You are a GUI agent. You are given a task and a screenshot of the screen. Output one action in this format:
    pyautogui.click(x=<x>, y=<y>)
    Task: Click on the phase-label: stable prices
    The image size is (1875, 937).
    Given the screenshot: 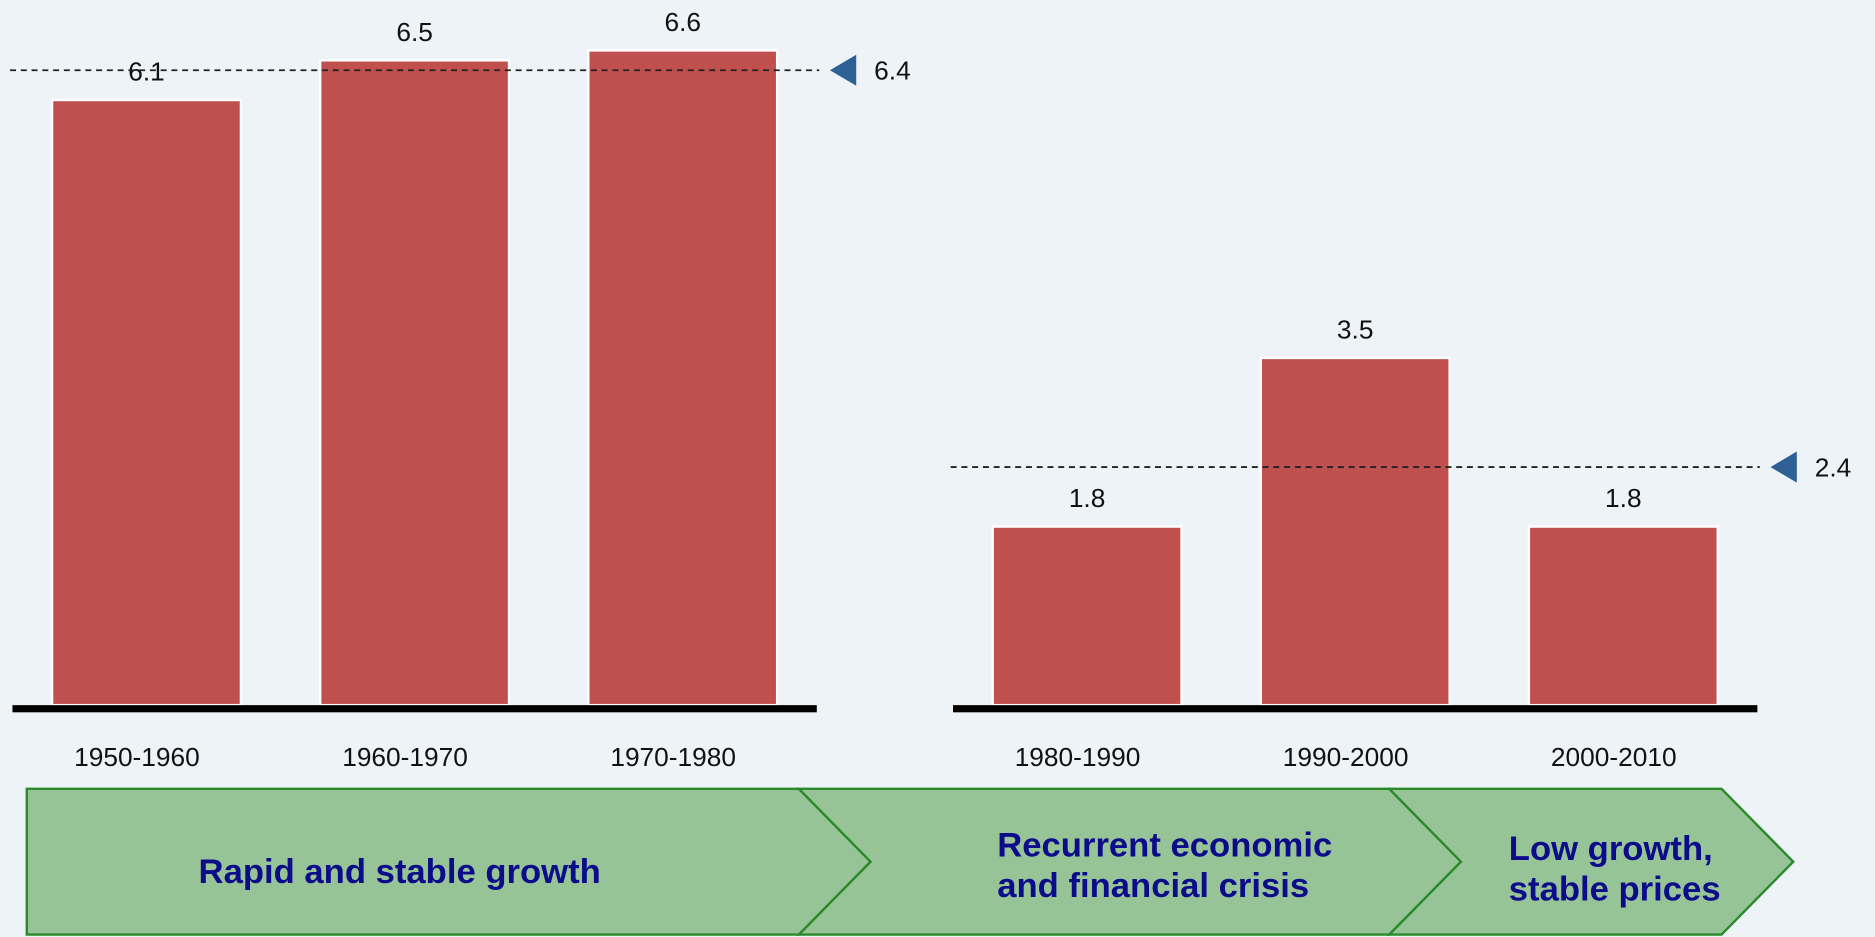 What is the action you would take?
    pyautogui.click(x=1615, y=890)
    